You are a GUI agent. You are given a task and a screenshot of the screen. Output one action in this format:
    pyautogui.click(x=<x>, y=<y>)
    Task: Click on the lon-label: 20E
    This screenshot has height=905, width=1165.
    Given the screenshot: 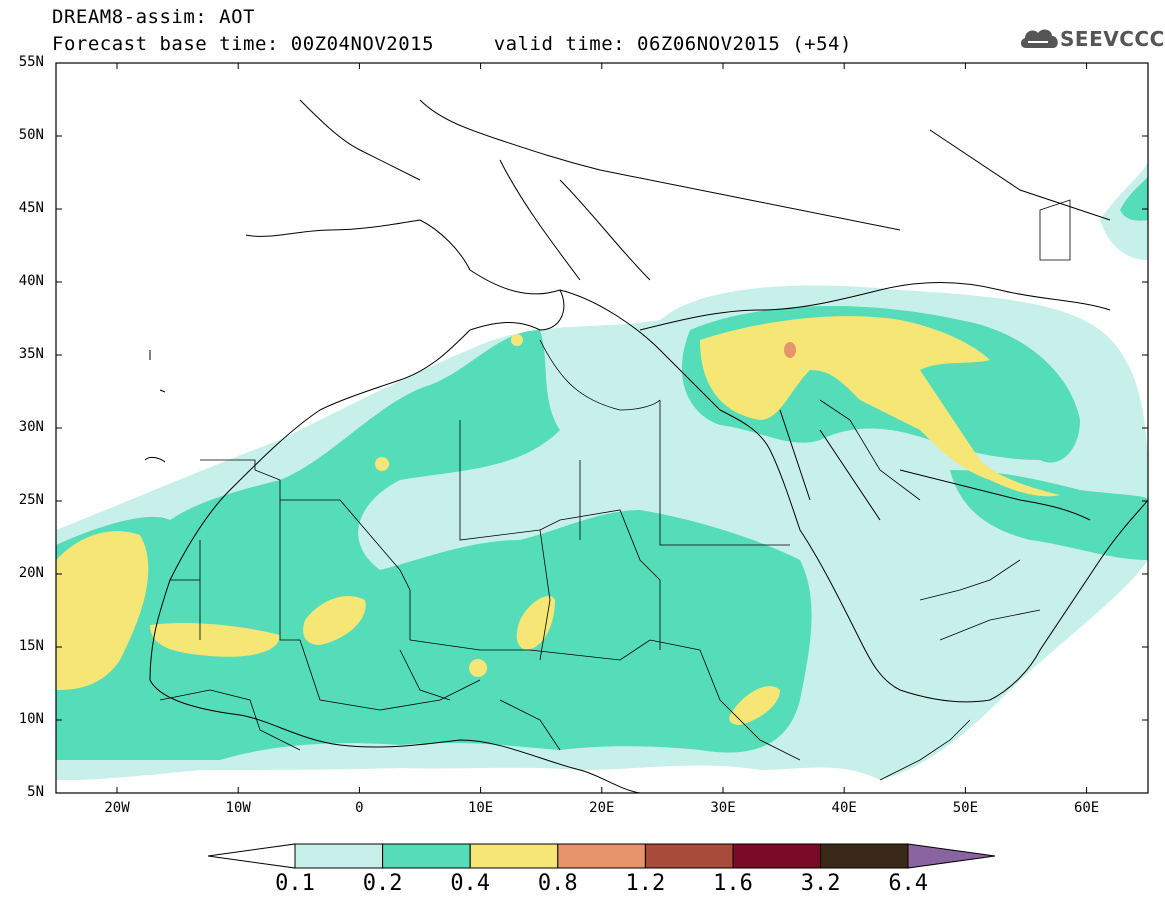 What is the action you would take?
    pyautogui.click(x=602, y=808)
    